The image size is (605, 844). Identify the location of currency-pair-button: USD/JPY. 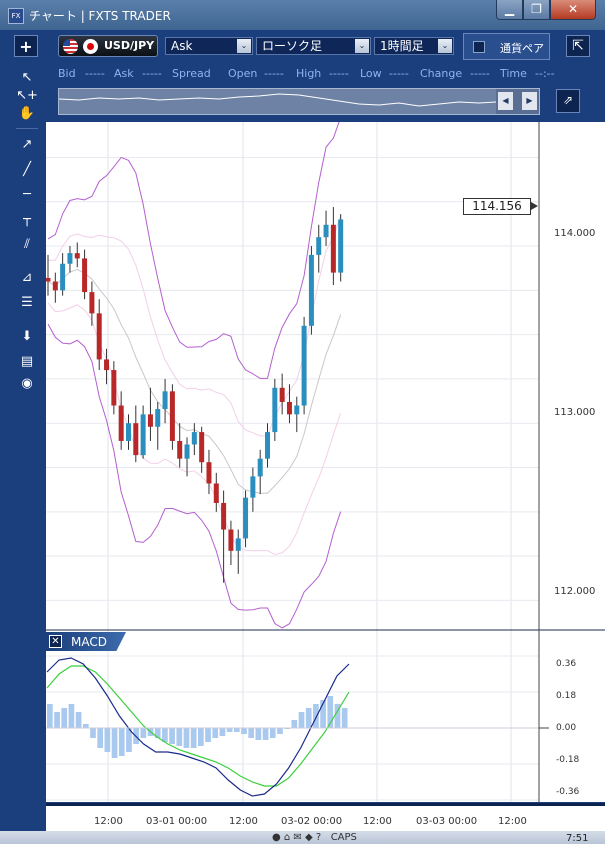
(108, 46).